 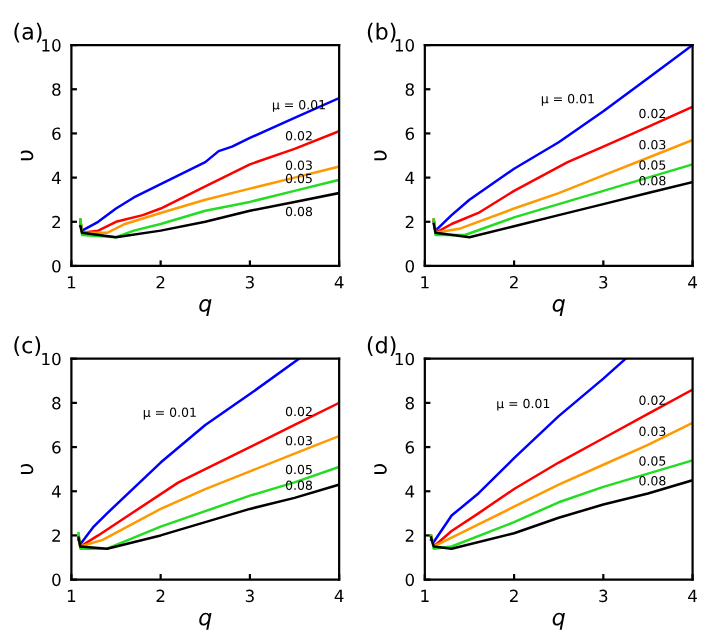 What do you see at coordinates (381, 346) in the screenshot?
I see `chart-title: (d)` at bounding box center [381, 346].